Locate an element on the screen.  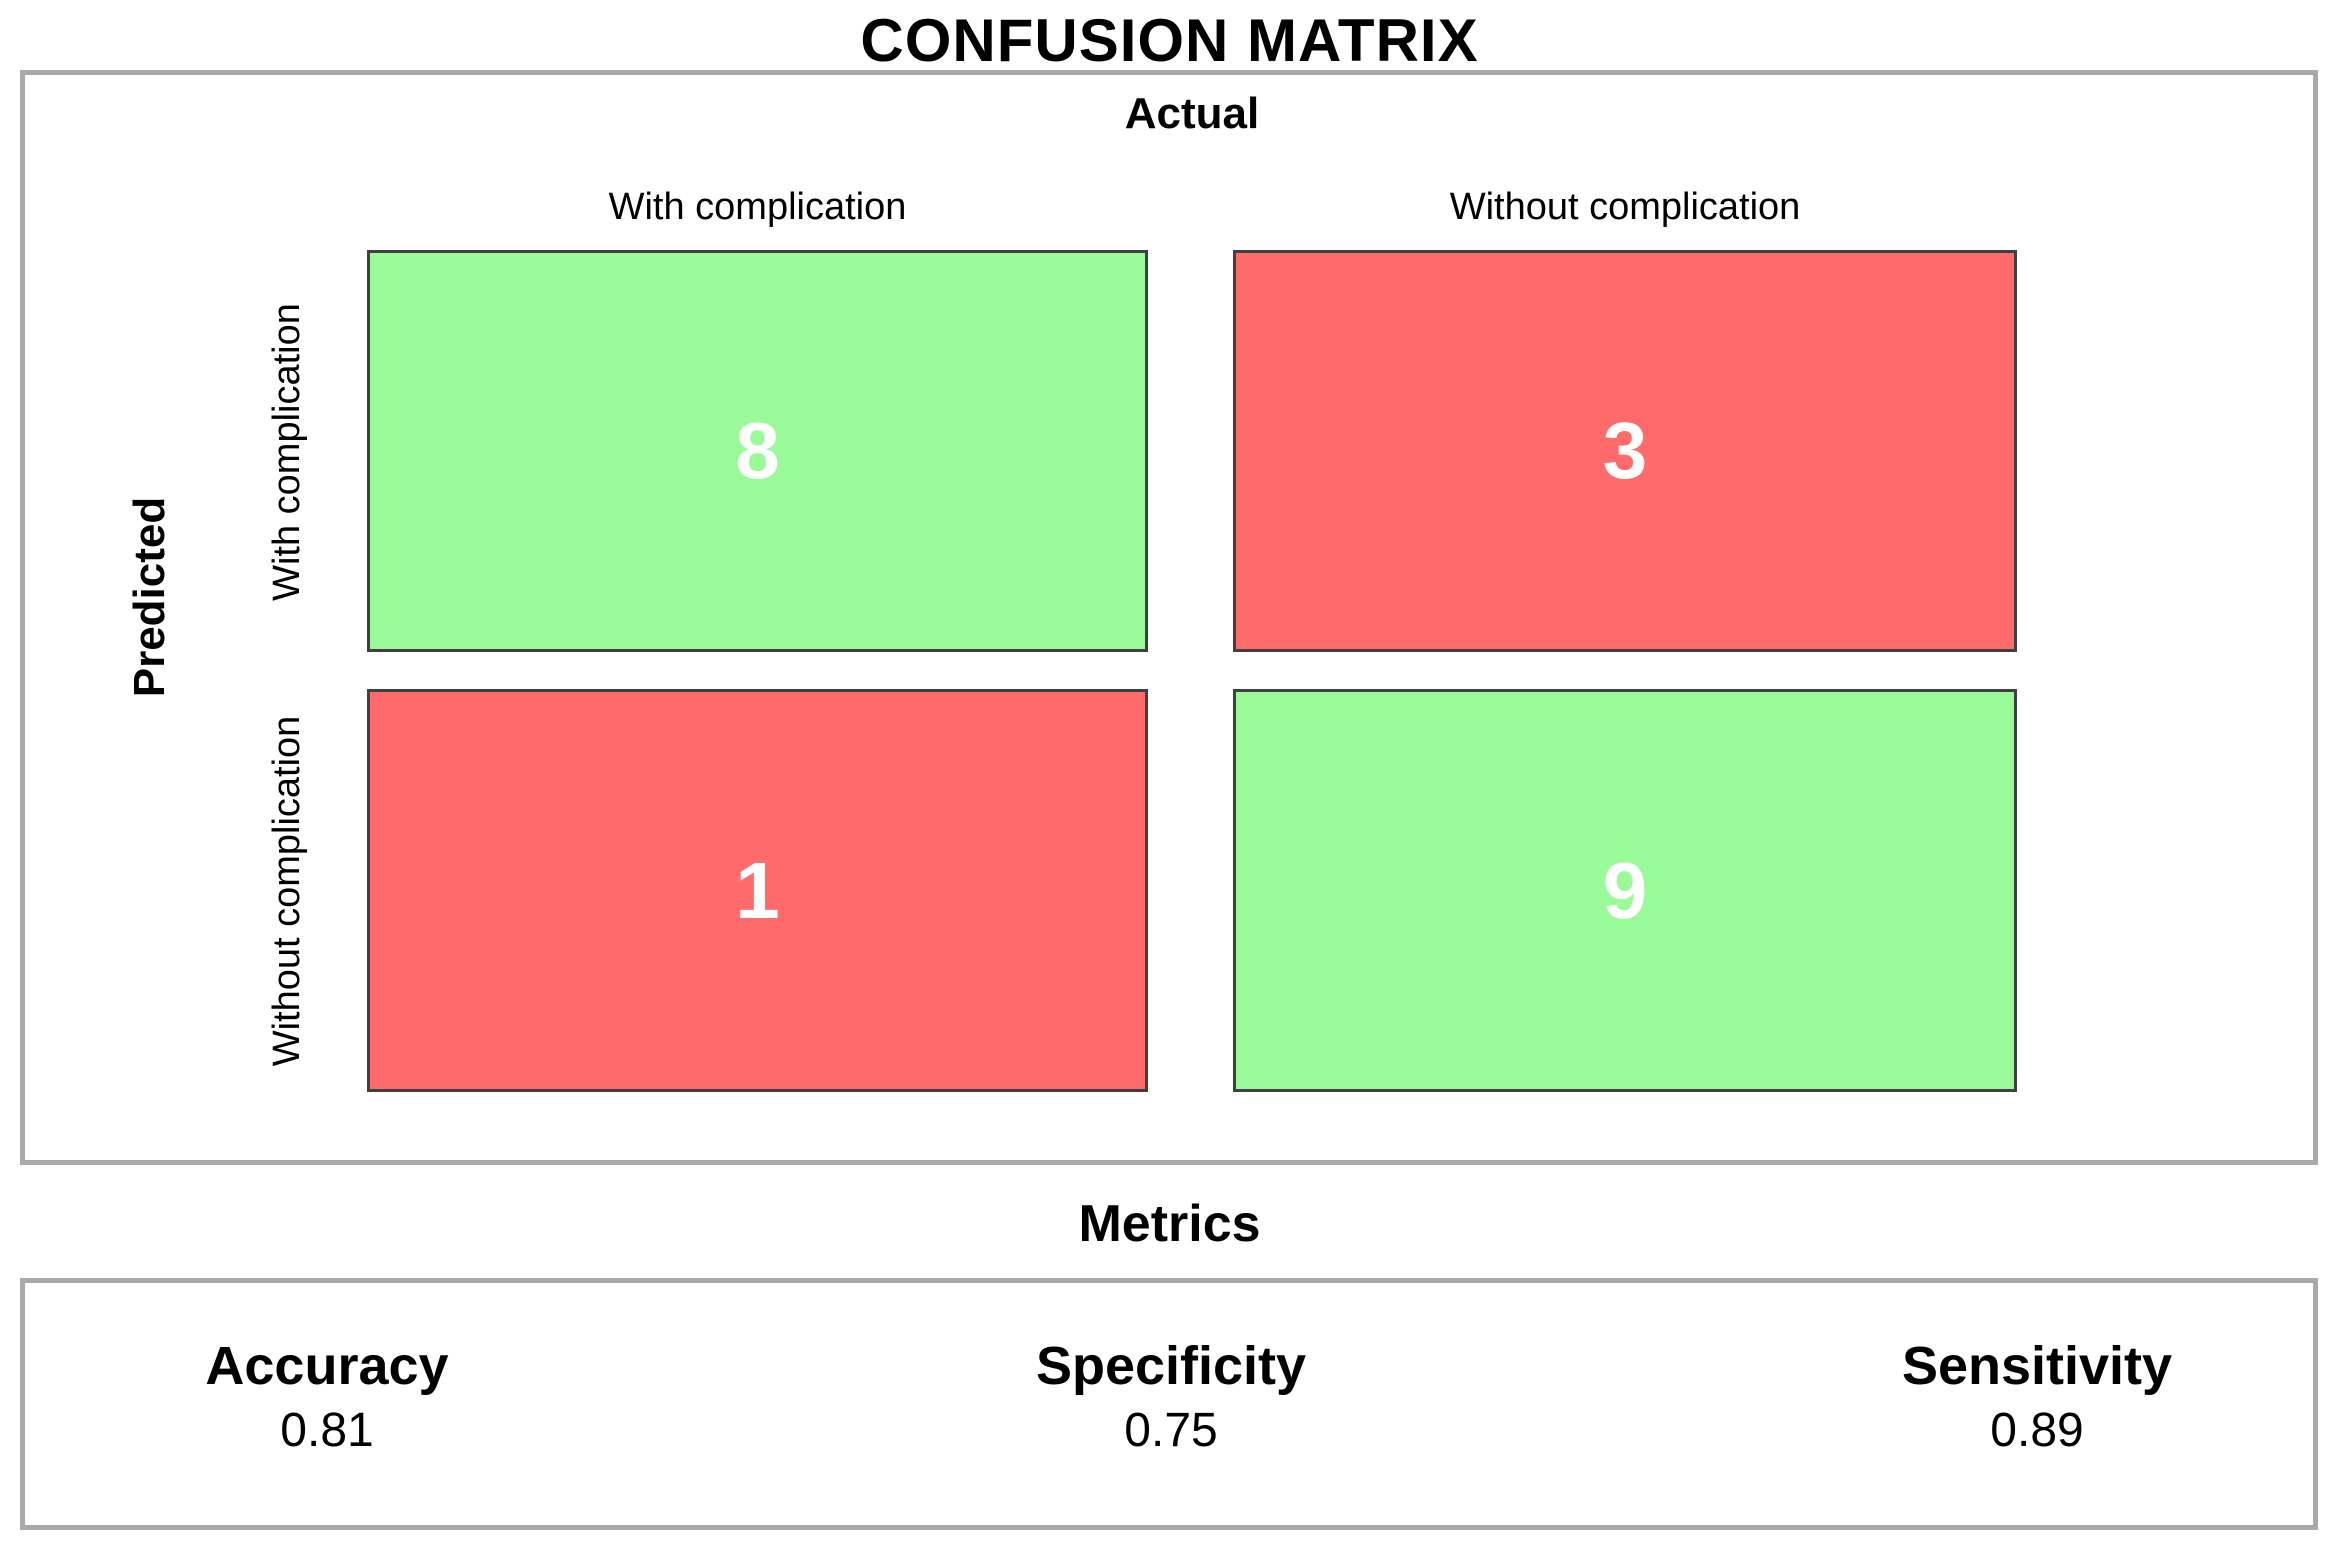
predicted-axis-label: Predicted is located at coordinates (149, 597).